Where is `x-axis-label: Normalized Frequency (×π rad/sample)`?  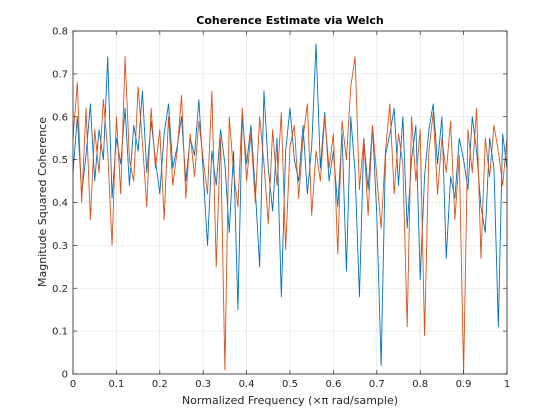
x-axis-label: Normalized Frequency (×π rad/sample) is located at coordinates (290, 400).